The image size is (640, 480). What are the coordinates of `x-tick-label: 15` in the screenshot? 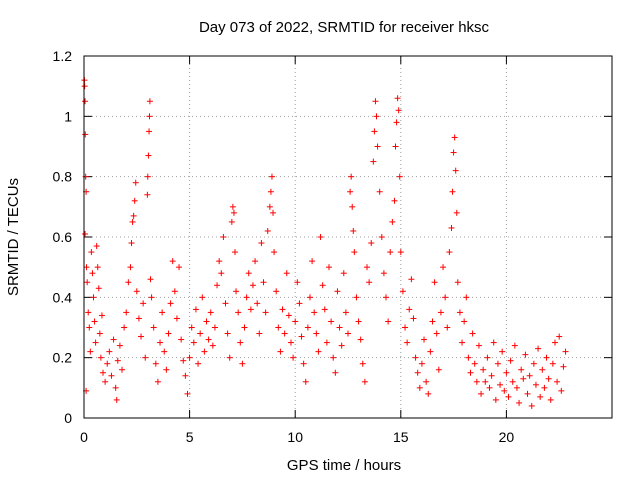 It's located at (401, 437).